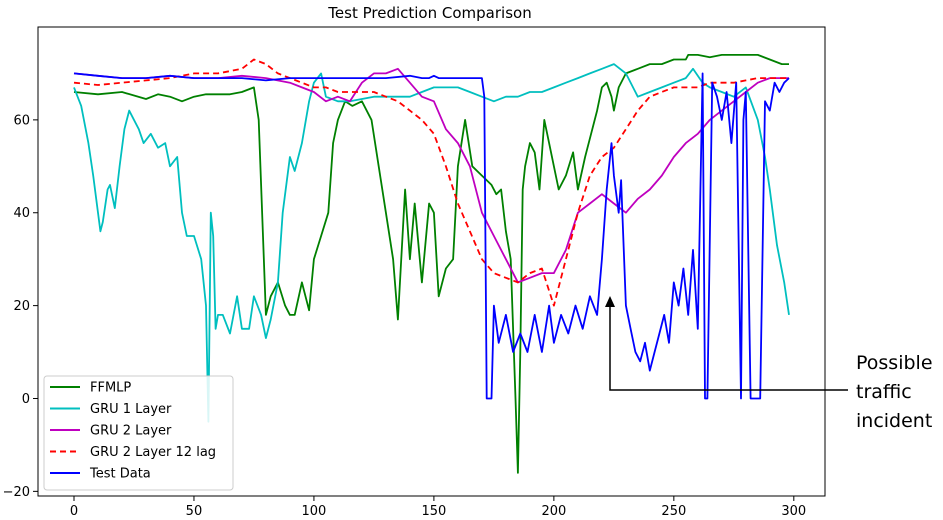  I want to click on y-tick-label: −20, so click(16, 492).